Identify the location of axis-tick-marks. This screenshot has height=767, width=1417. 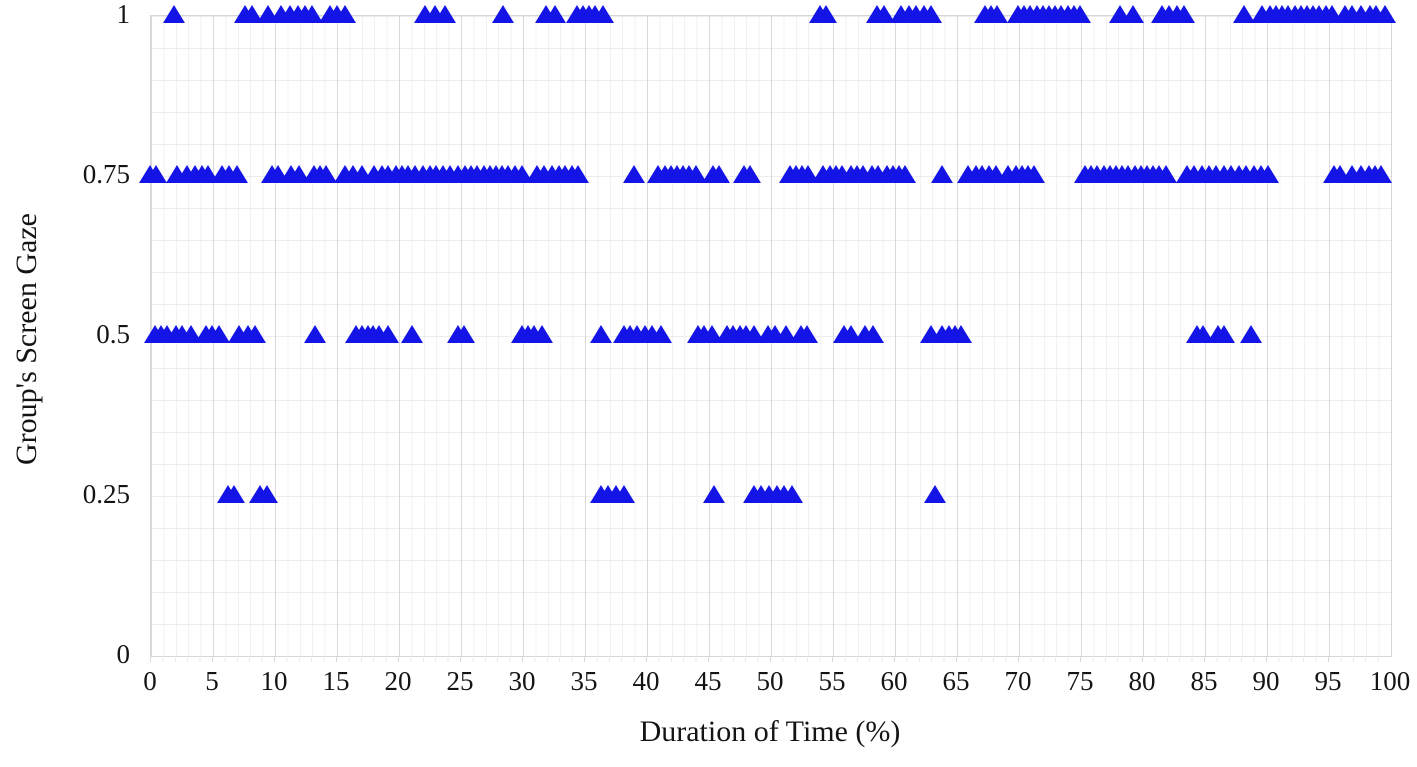
(770, 659).